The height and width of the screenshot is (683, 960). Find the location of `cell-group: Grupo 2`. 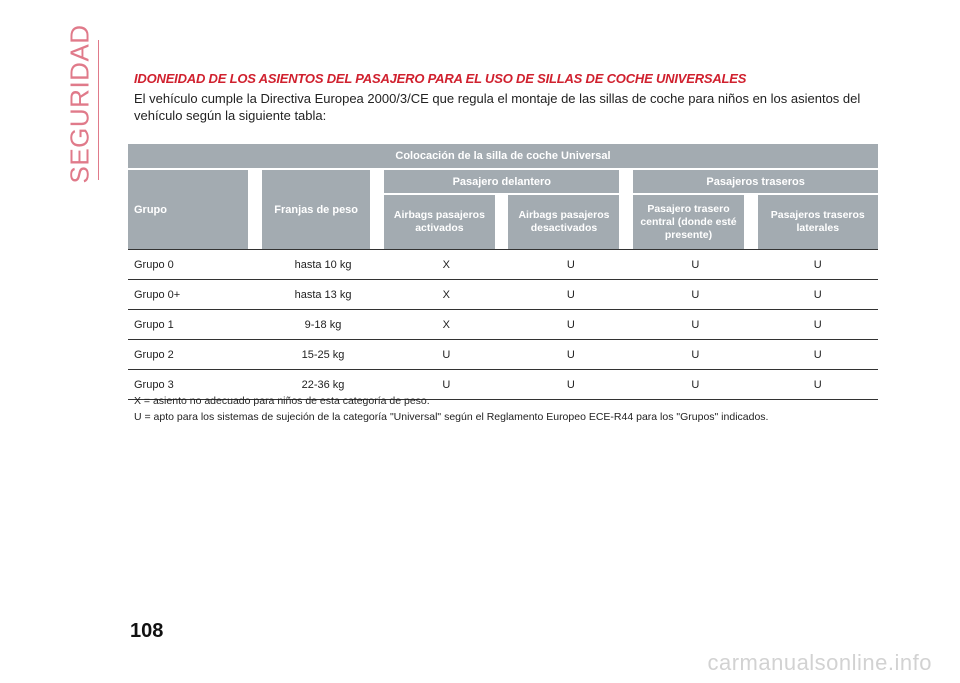

cell-group: Grupo 2 is located at coordinates (195, 355).